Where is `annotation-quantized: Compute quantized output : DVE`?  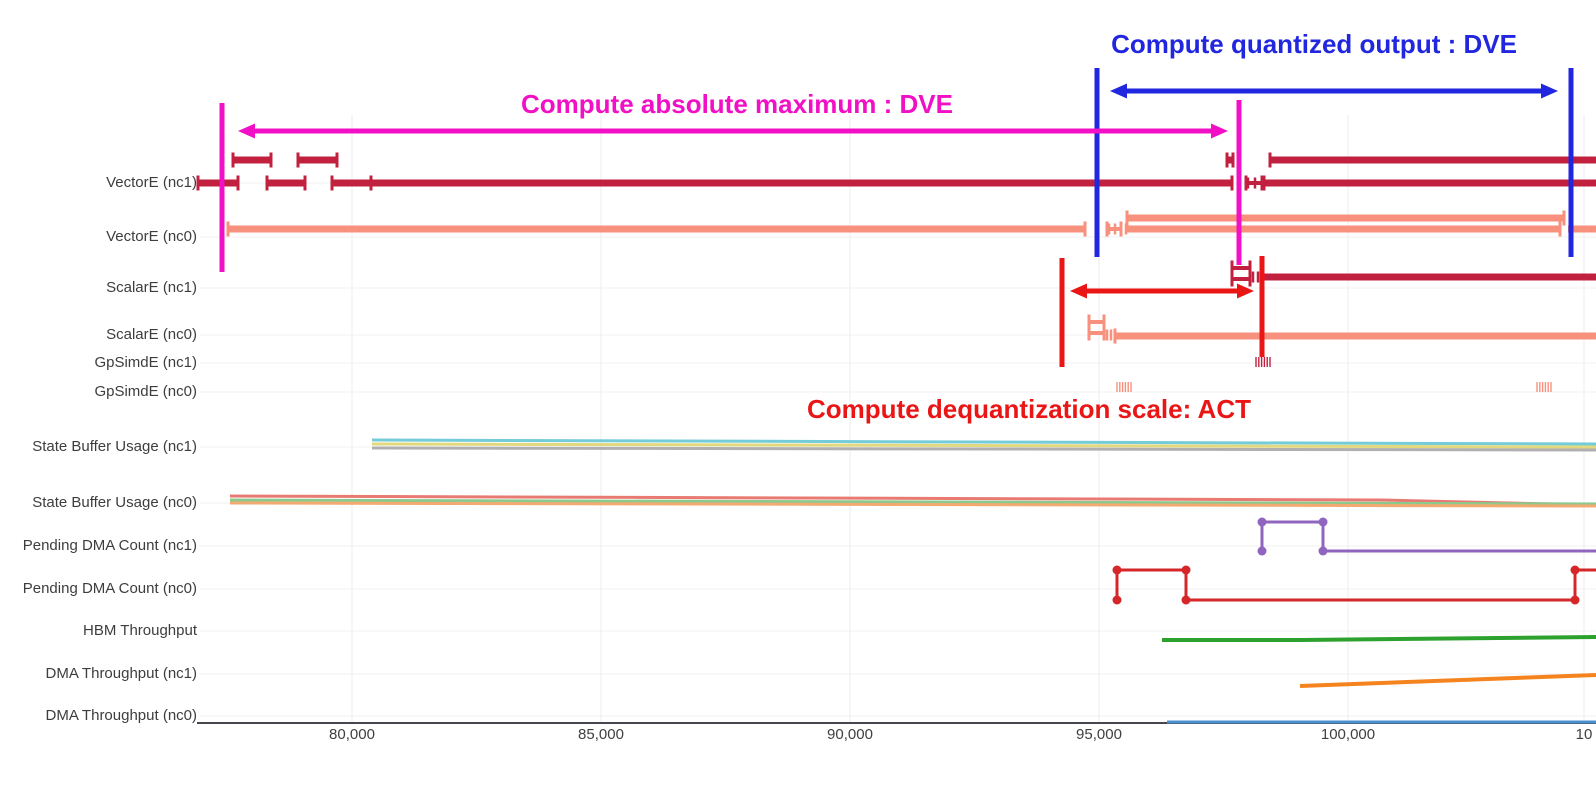 annotation-quantized: Compute quantized output : DVE is located at coordinates (1314, 44).